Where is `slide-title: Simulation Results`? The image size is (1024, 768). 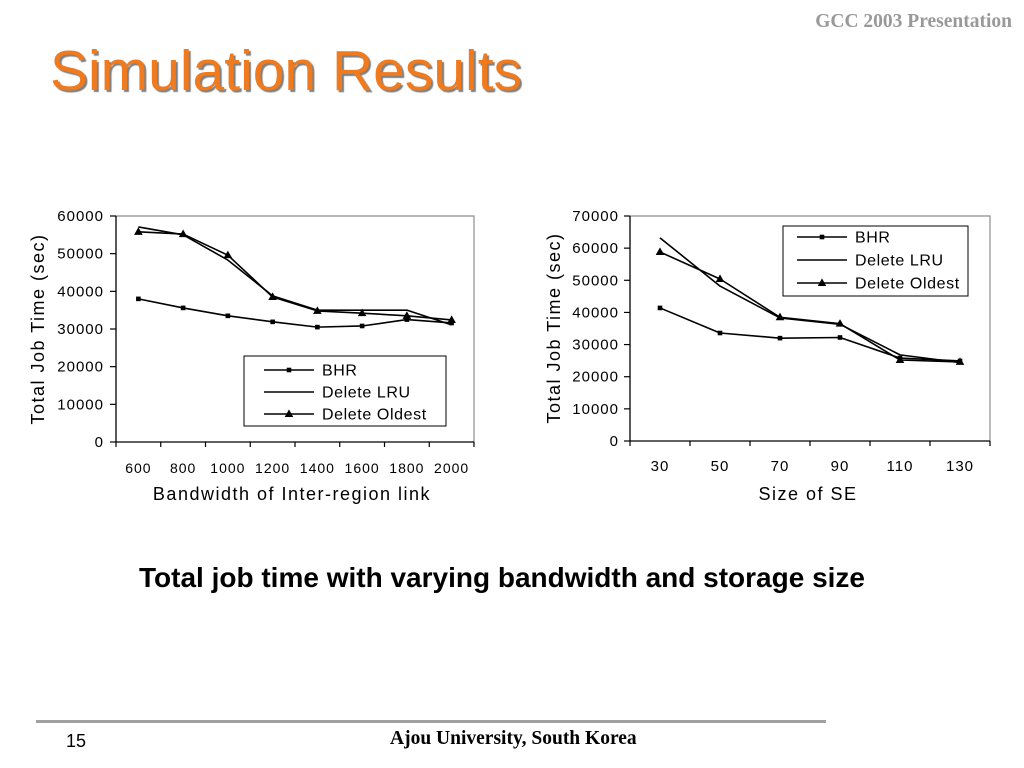
slide-title: Simulation Results is located at coordinates (286, 71).